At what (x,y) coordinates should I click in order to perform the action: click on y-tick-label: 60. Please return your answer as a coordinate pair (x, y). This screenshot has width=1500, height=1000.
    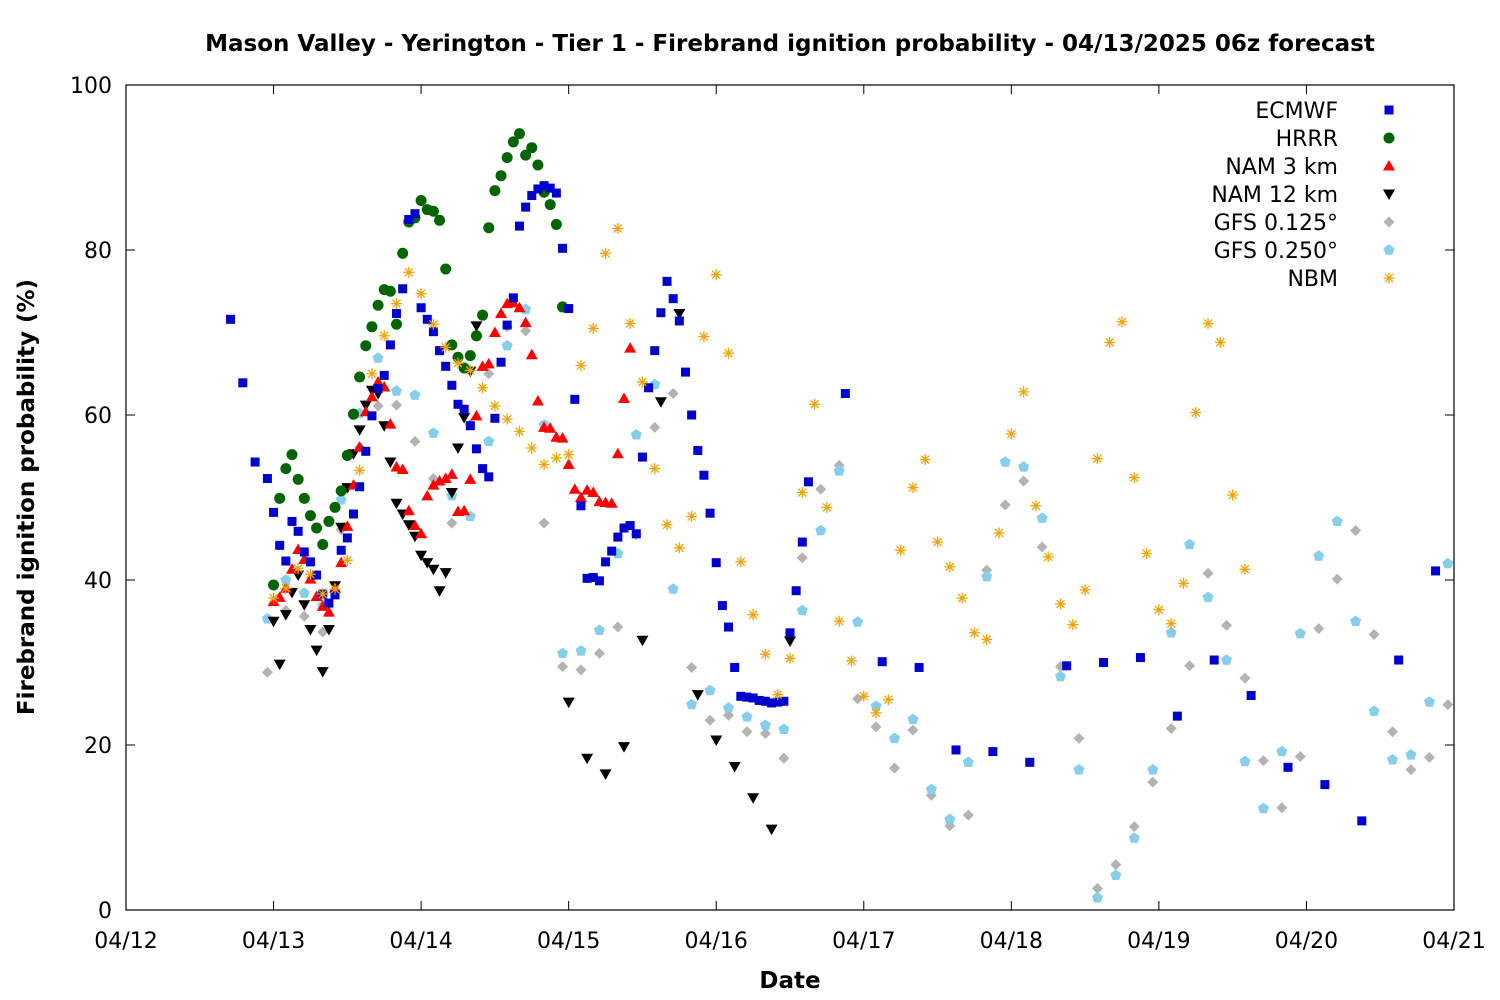
    Looking at the image, I should click on (98, 416).